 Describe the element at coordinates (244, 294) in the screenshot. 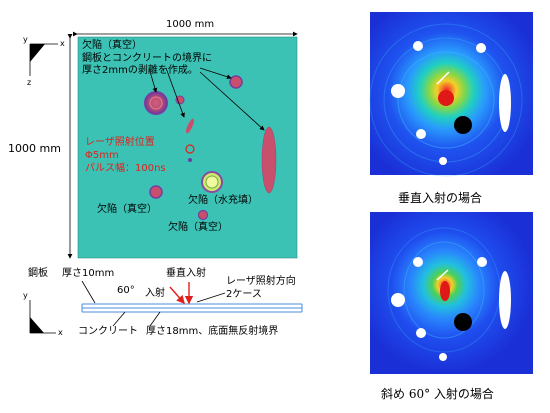

I see `laser-direction-line2: 2ケース` at that location.